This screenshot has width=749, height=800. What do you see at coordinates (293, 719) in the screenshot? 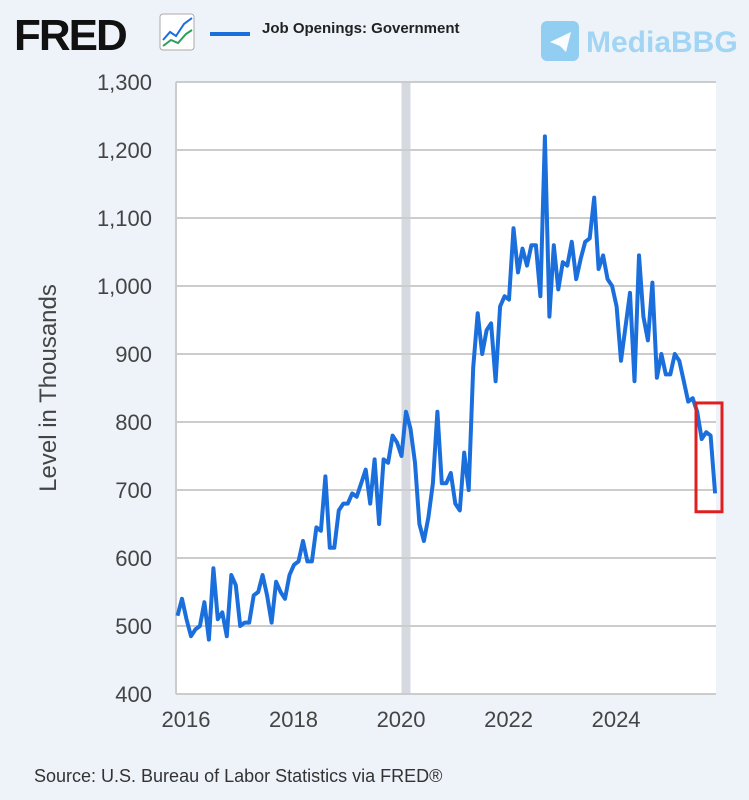
I see `x-tick-label: 2018` at bounding box center [293, 719].